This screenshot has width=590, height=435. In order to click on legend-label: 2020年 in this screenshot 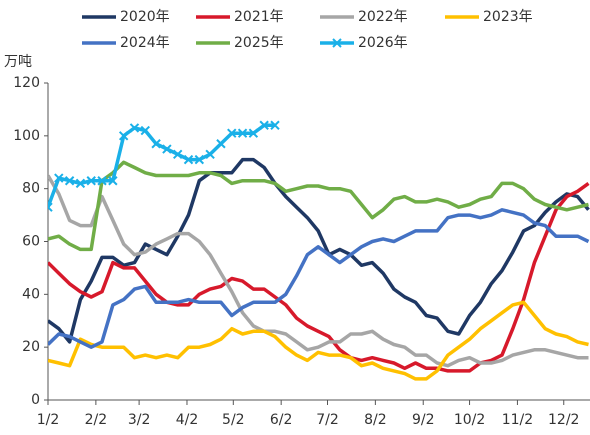, I will do `click(145, 17)`.